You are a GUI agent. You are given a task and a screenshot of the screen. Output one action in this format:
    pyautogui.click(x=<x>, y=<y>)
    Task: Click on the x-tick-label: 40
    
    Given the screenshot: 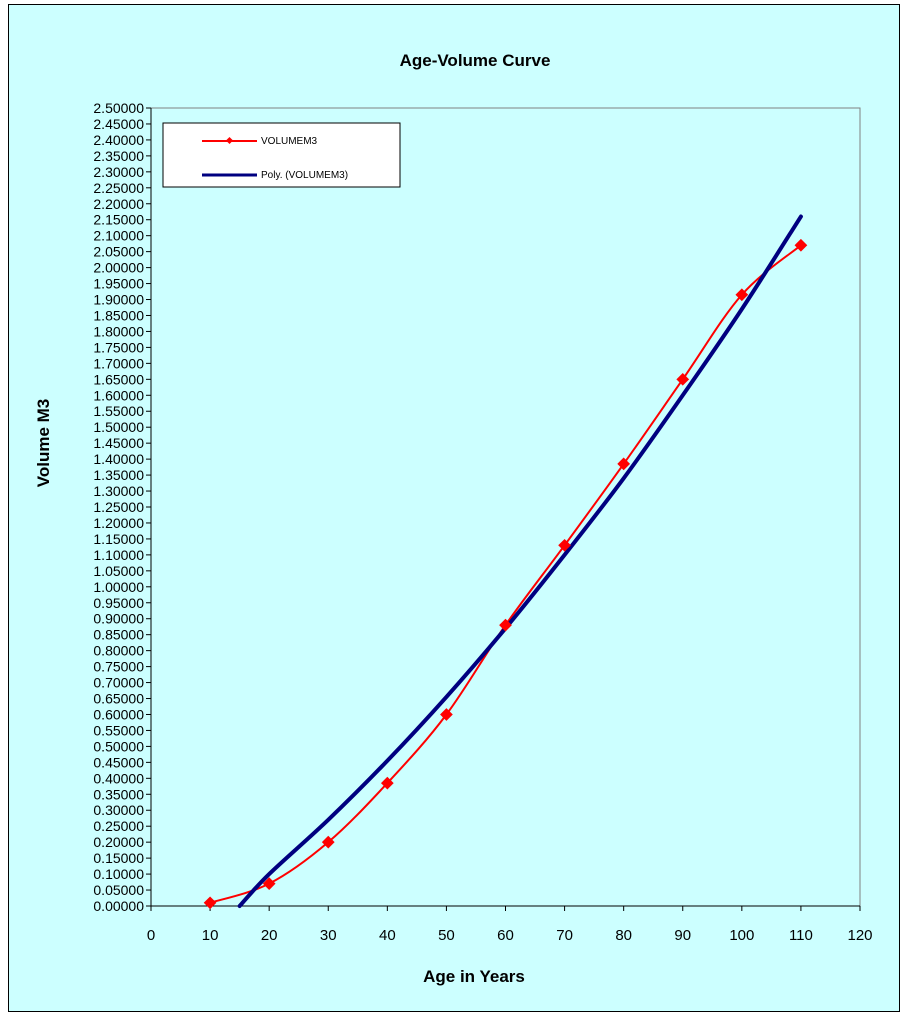 What is the action you would take?
    pyautogui.click(x=387, y=935)
    